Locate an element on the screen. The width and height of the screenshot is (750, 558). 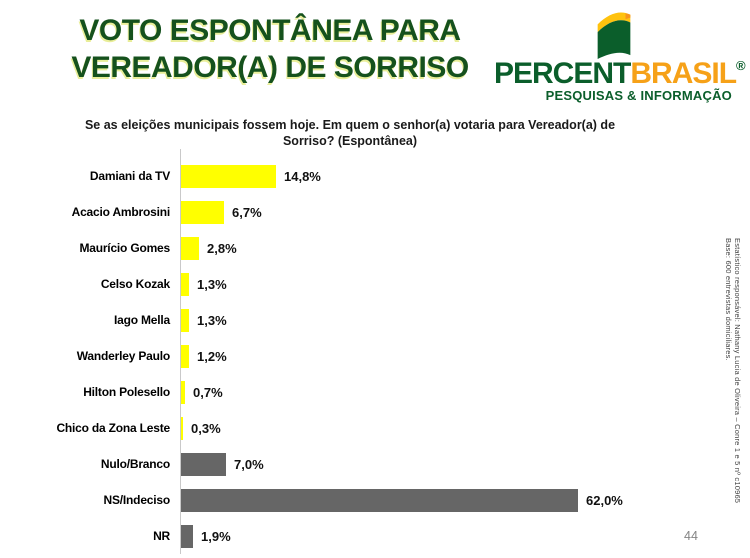
category-label: NS/Indeciso is located at coordinates (137, 500).